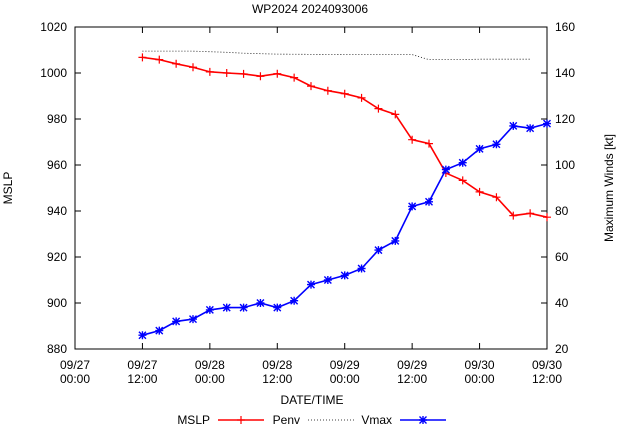 The width and height of the screenshot is (619, 432). I want to click on x-axis-label: DATE/TIME, so click(311, 400).